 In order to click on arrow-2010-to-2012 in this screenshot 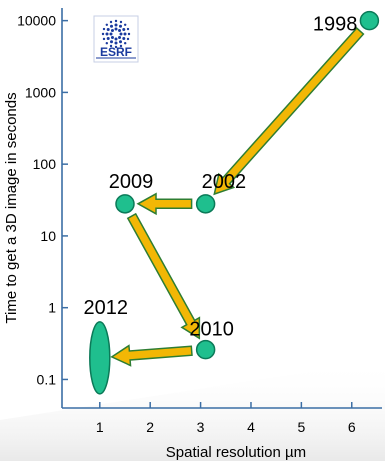, I will do `click(151, 355)`.